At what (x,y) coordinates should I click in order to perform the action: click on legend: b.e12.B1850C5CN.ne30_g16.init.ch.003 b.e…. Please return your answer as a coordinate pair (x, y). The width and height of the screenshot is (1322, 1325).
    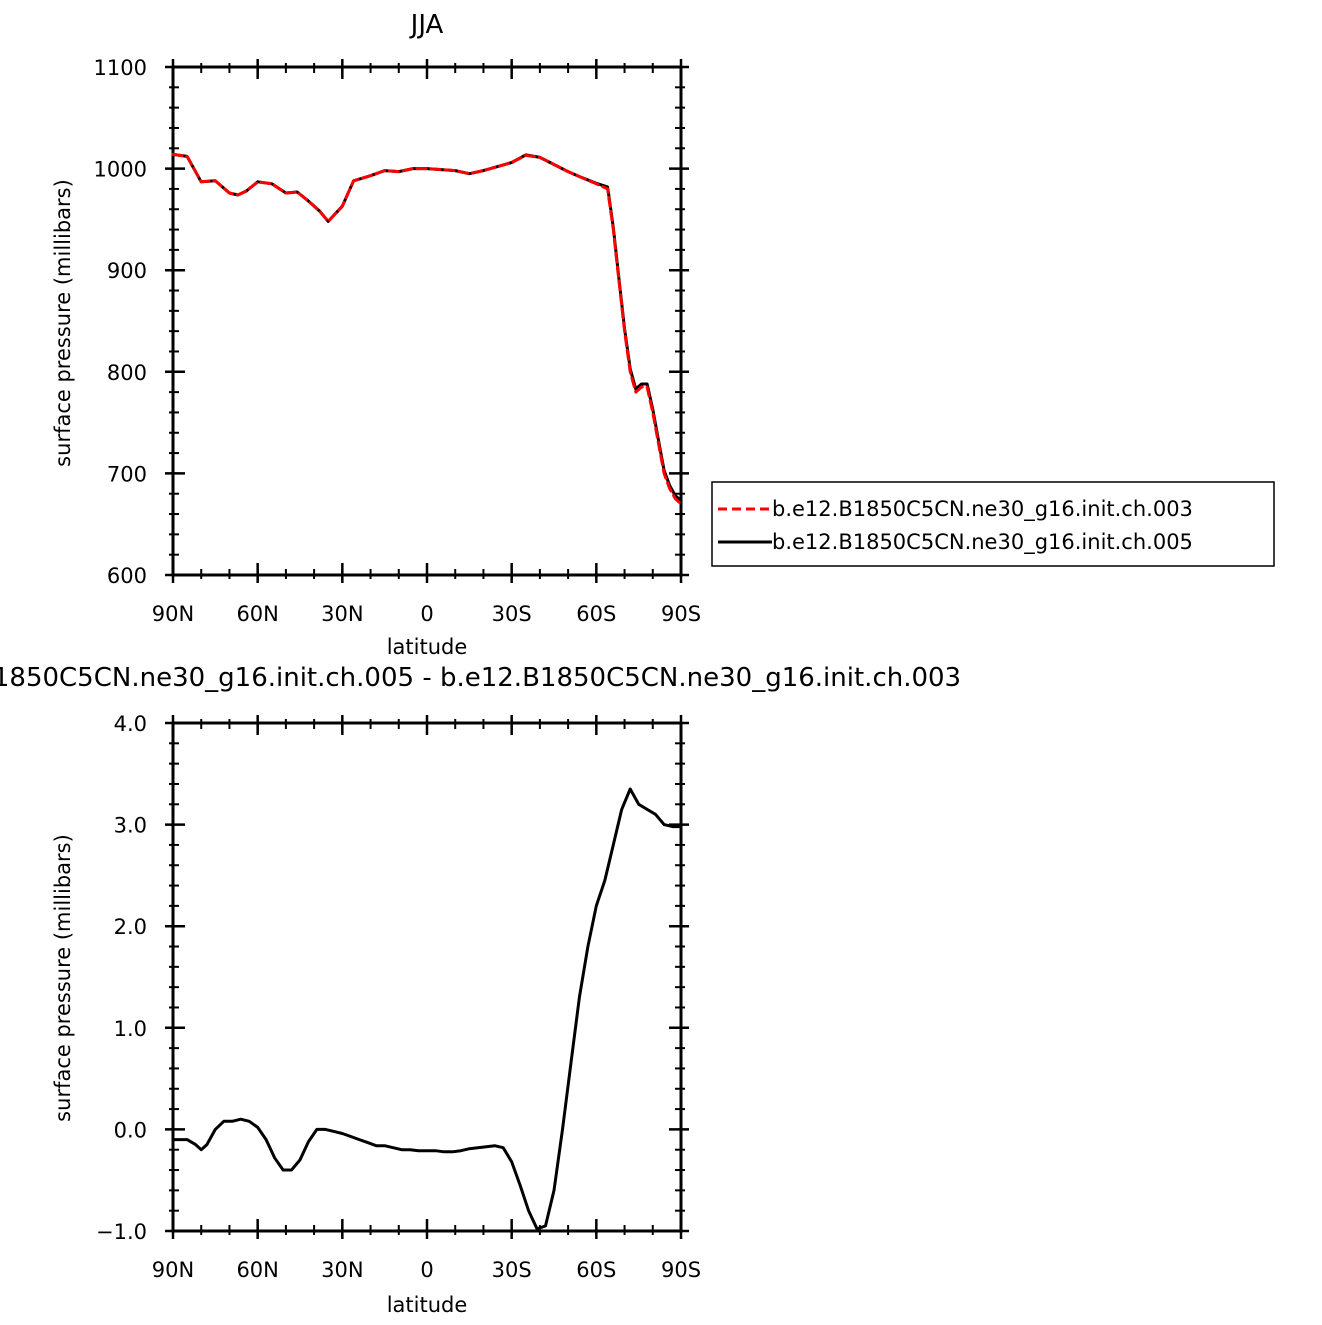
    Looking at the image, I should click on (993, 524).